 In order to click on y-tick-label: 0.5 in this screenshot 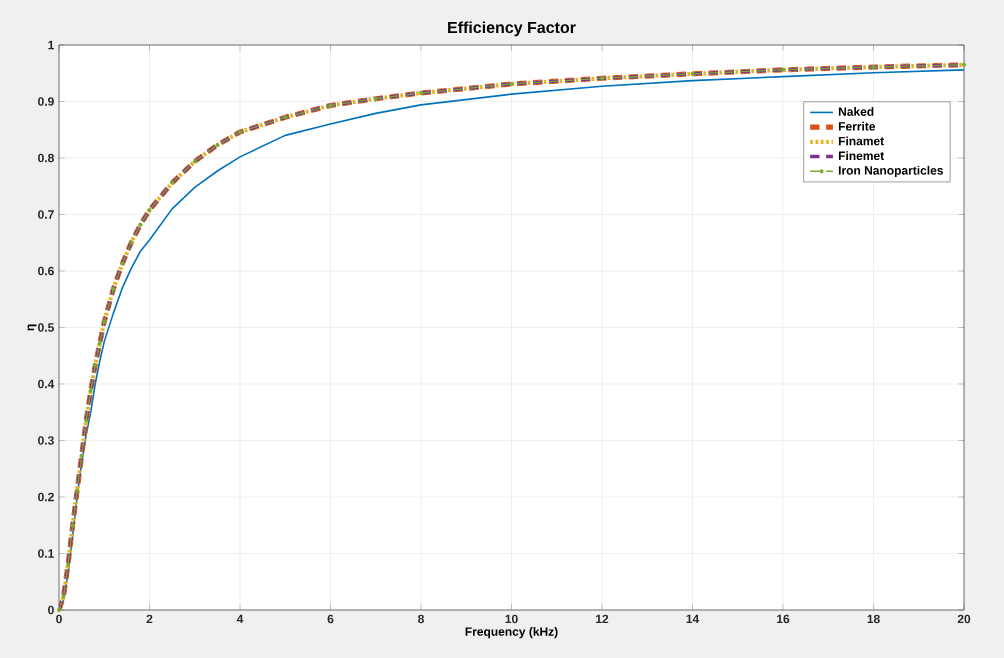, I will do `click(46, 327)`.